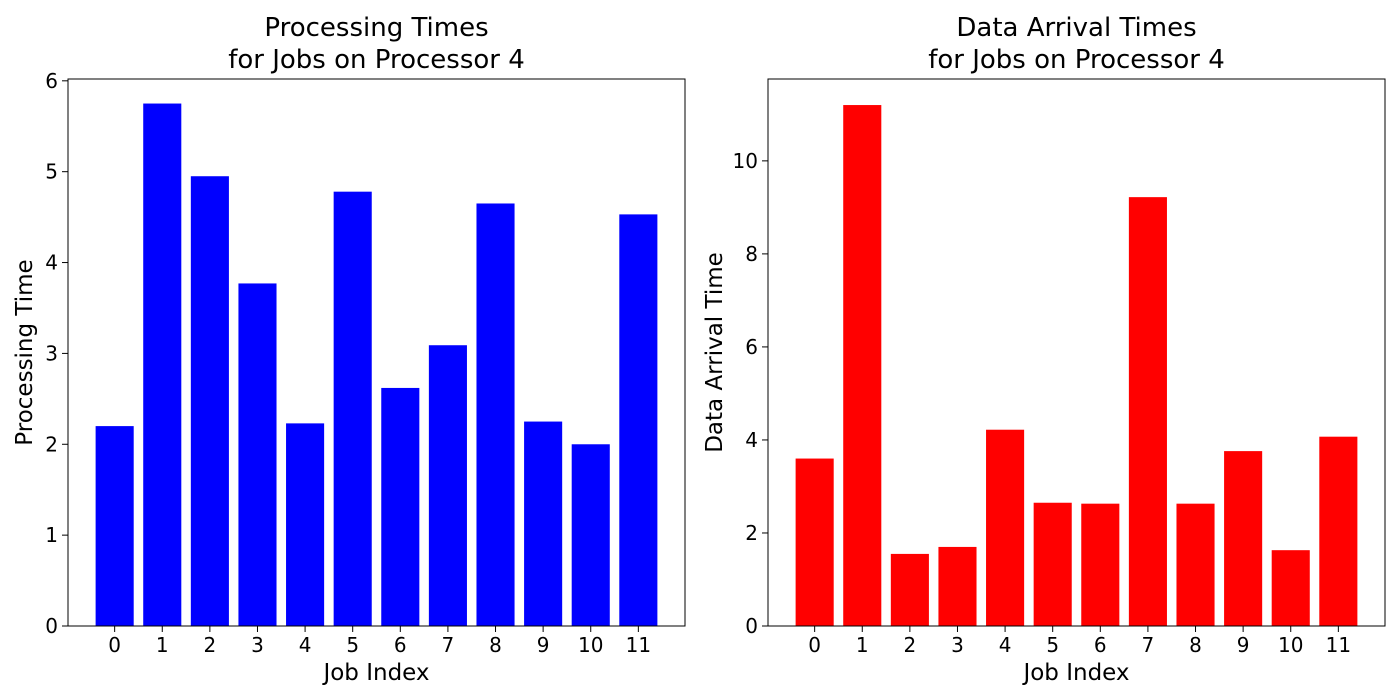 Image resolution: width=1400 pixels, height=700 pixels. What do you see at coordinates (590, 645) in the screenshot?
I see `processing-x-tick-label-10: 10` at bounding box center [590, 645].